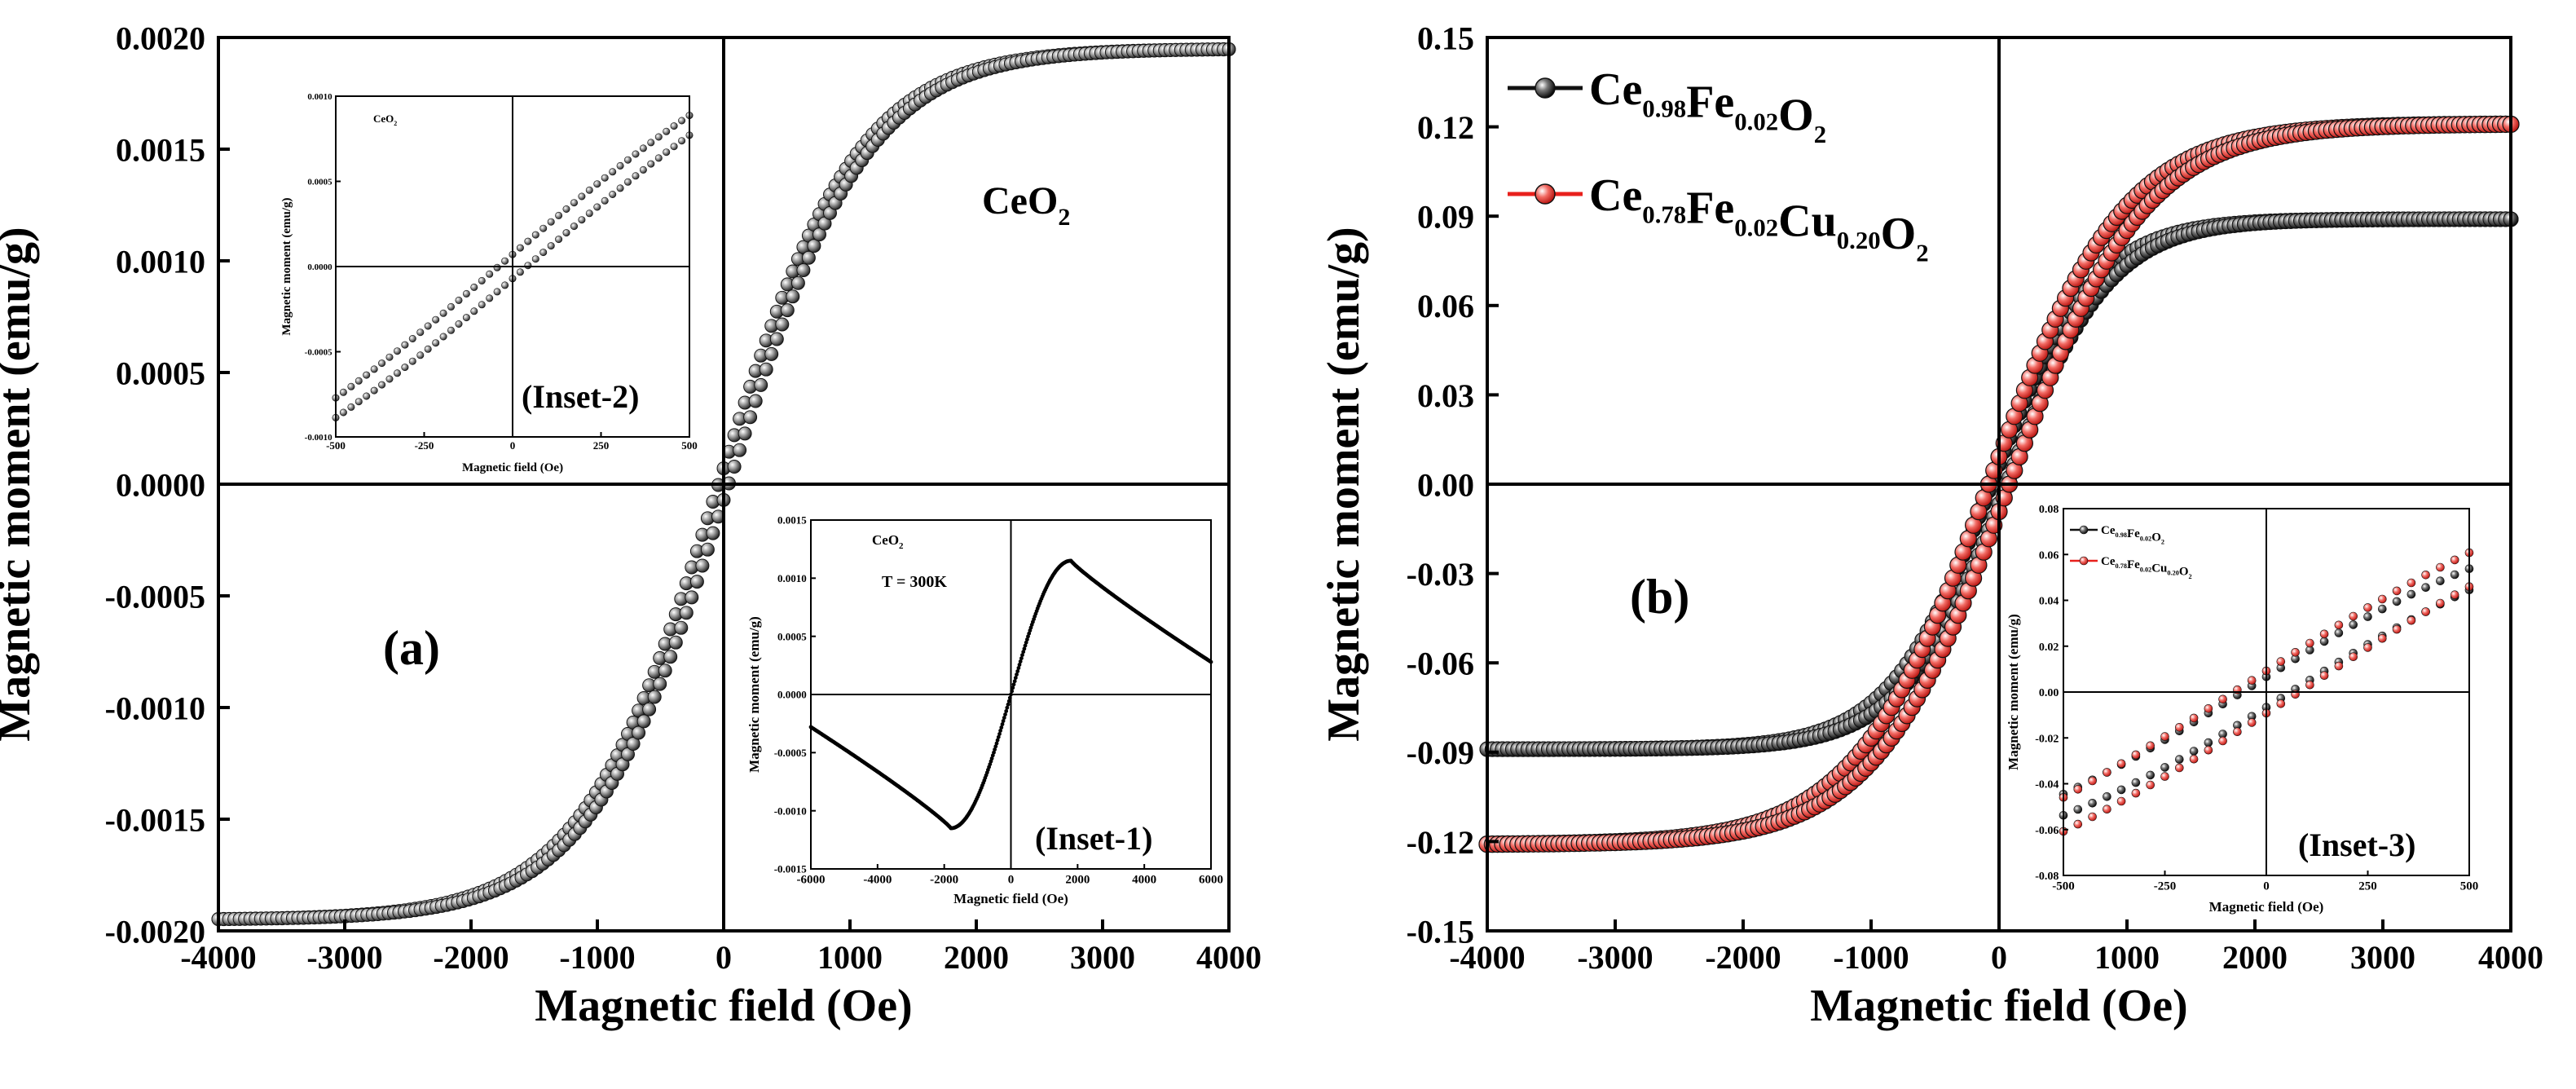 Image resolution: width=2576 pixels, height=1089 pixels. What do you see at coordinates (471, 957) in the screenshot?
I see `panel-a-xtick-label: -2000` at bounding box center [471, 957].